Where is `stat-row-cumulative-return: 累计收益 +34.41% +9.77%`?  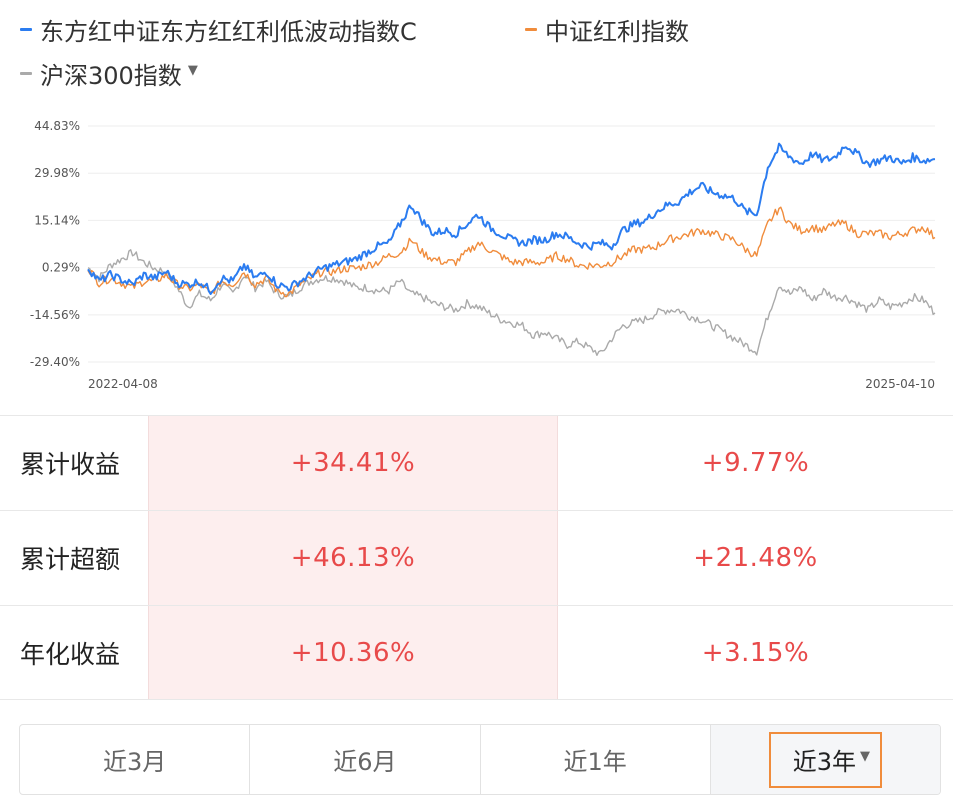 stat-row-cumulative-return: 累计收益 +34.41% +9.77% is located at coordinates (476, 462).